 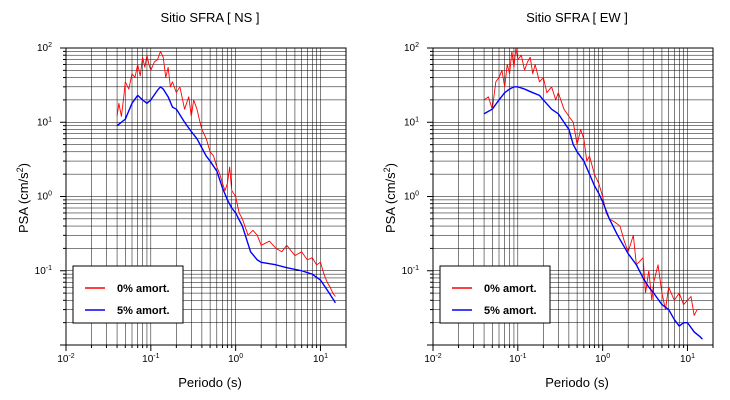 What do you see at coordinates (210, 17) in the screenshot?
I see `chart-title: Sitio SFRA [ NS ]` at bounding box center [210, 17].